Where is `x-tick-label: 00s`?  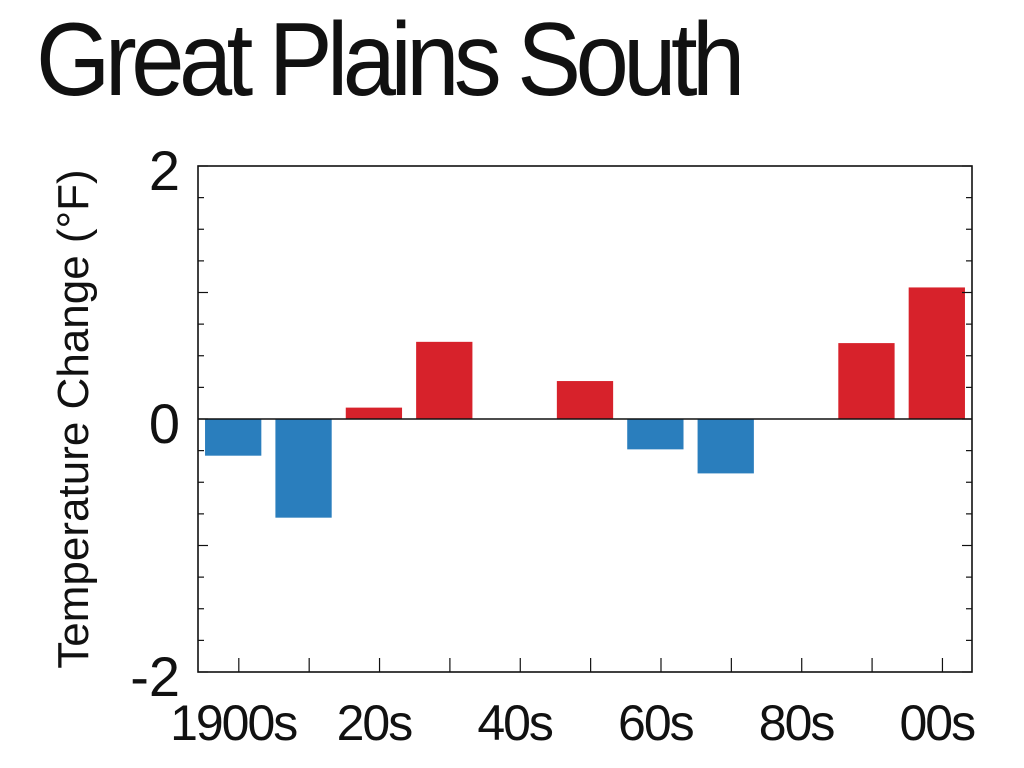
x-tick-label: 00s is located at coordinates (938, 723).